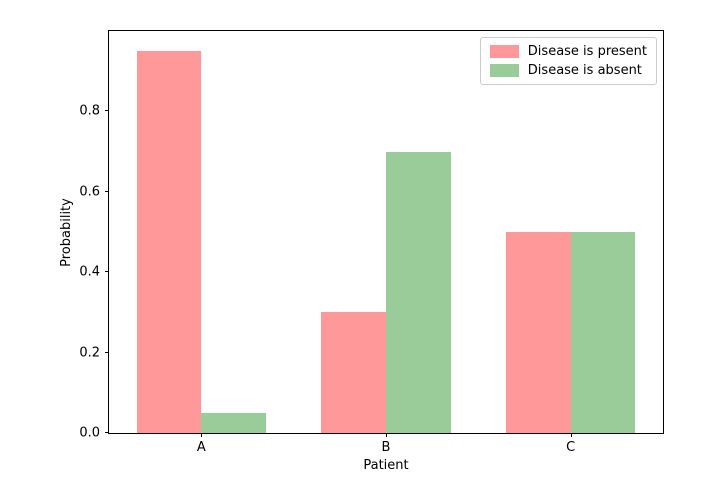 The height and width of the screenshot is (484, 713). What do you see at coordinates (587, 51) in the screenshot?
I see `legend-label-present: Disease is present` at bounding box center [587, 51].